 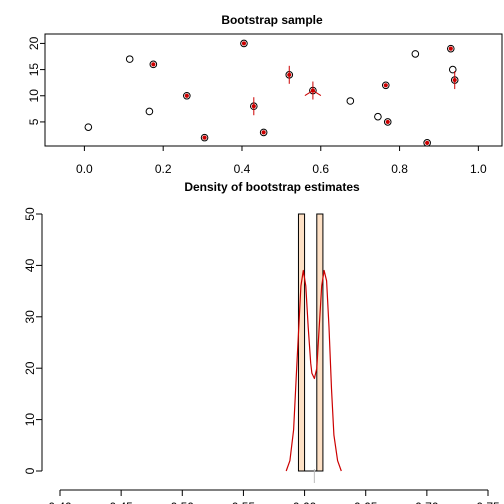 I want to click on x-tick-label: 0.4, so click(x=242, y=169).